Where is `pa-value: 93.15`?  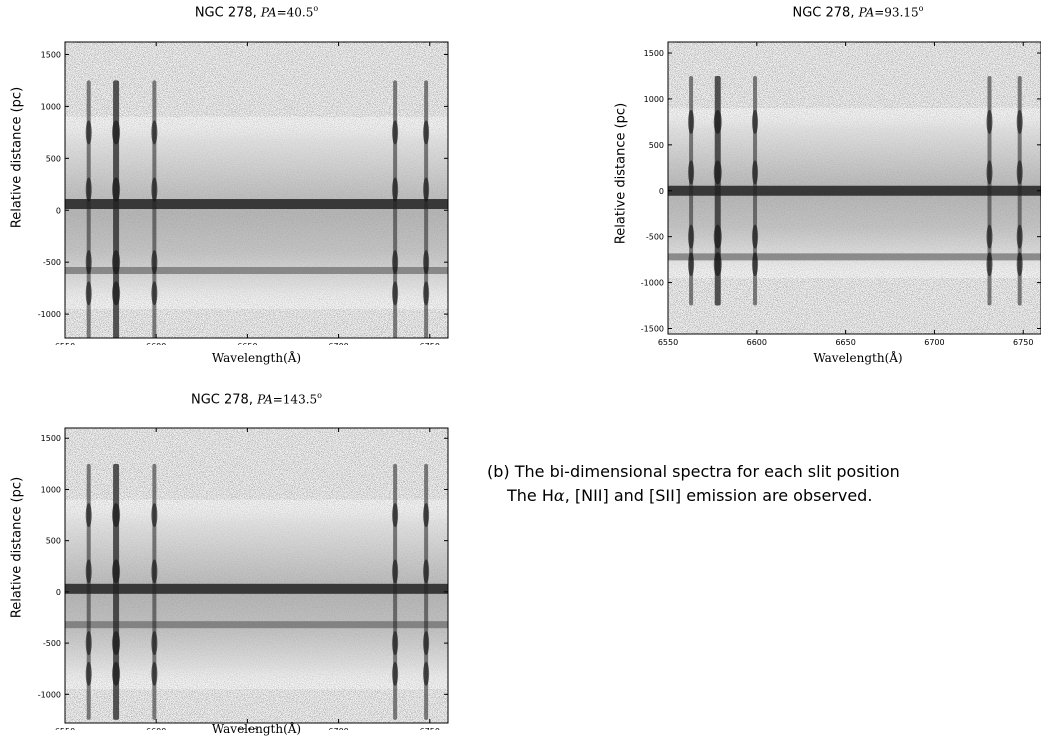 pa-value: 93.15 is located at coordinates (901, 12).